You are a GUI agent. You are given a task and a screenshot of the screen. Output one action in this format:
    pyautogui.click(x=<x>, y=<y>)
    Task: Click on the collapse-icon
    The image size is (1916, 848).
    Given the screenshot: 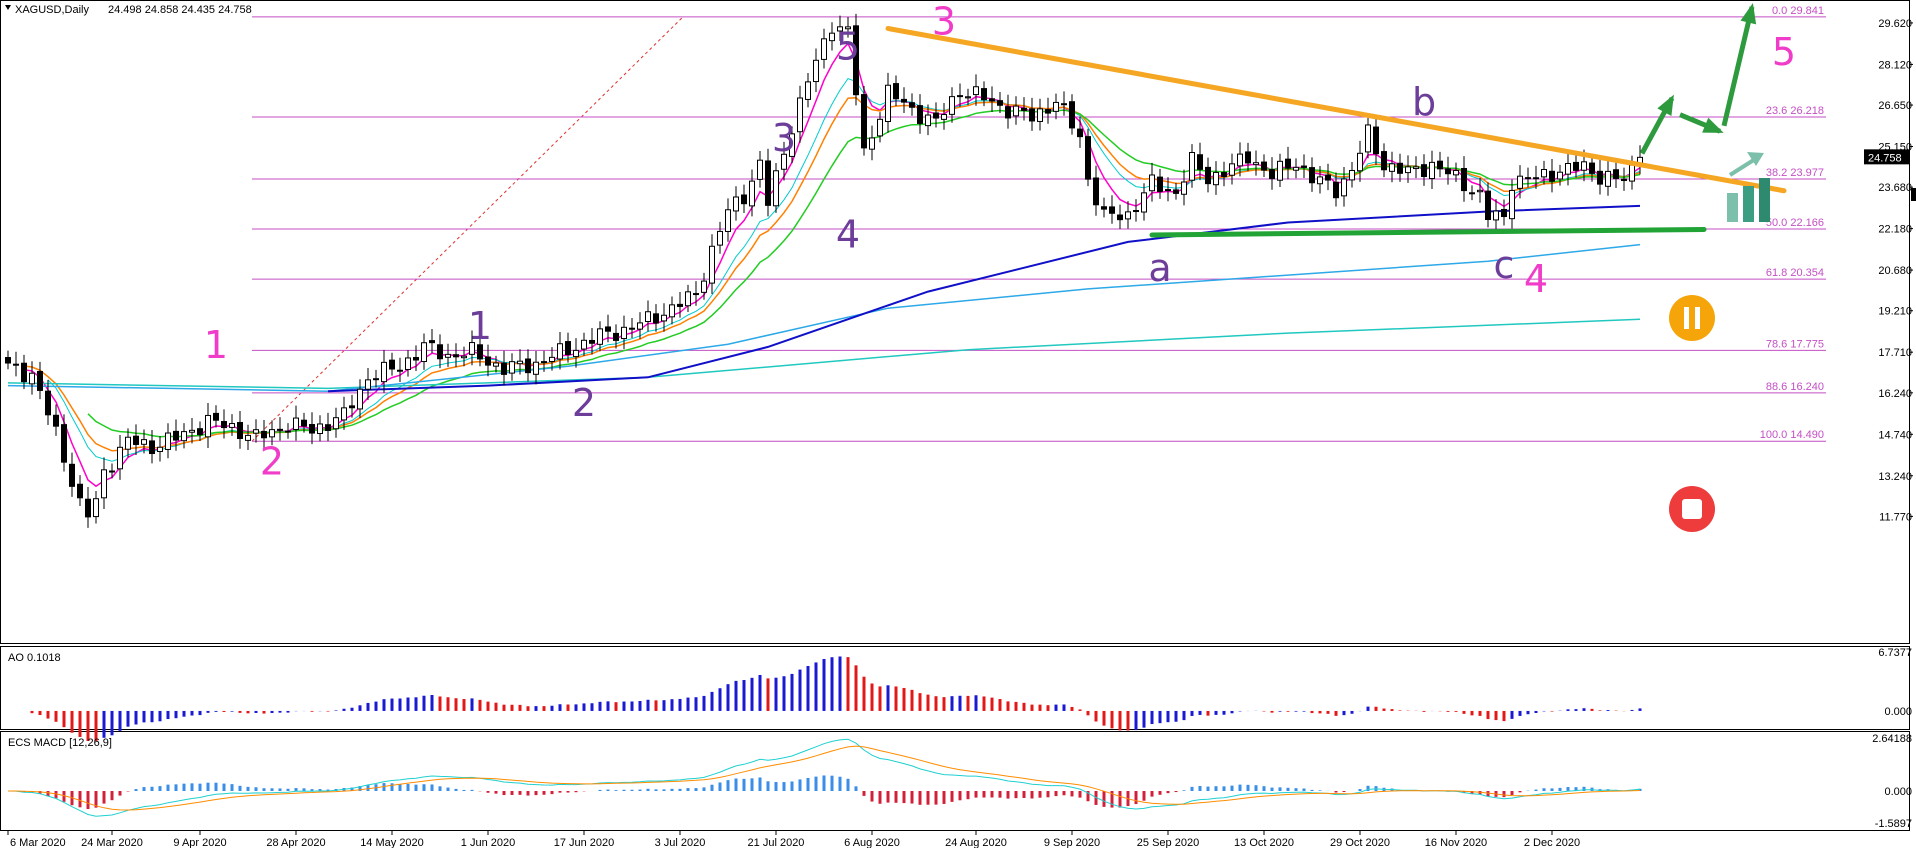 What is the action you would take?
    pyautogui.click(x=8, y=7)
    